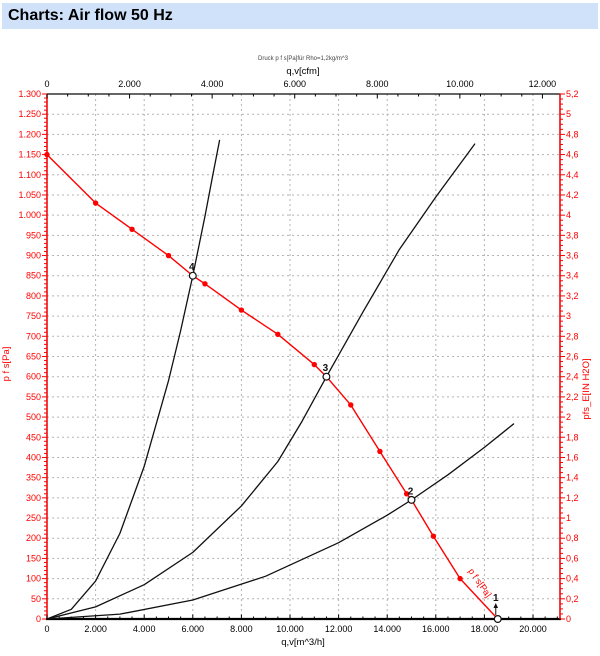 This screenshot has width=600, height=656. What do you see at coordinates (572, 336) in the screenshot?
I see `svg-text: 2,8` at bounding box center [572, 336].